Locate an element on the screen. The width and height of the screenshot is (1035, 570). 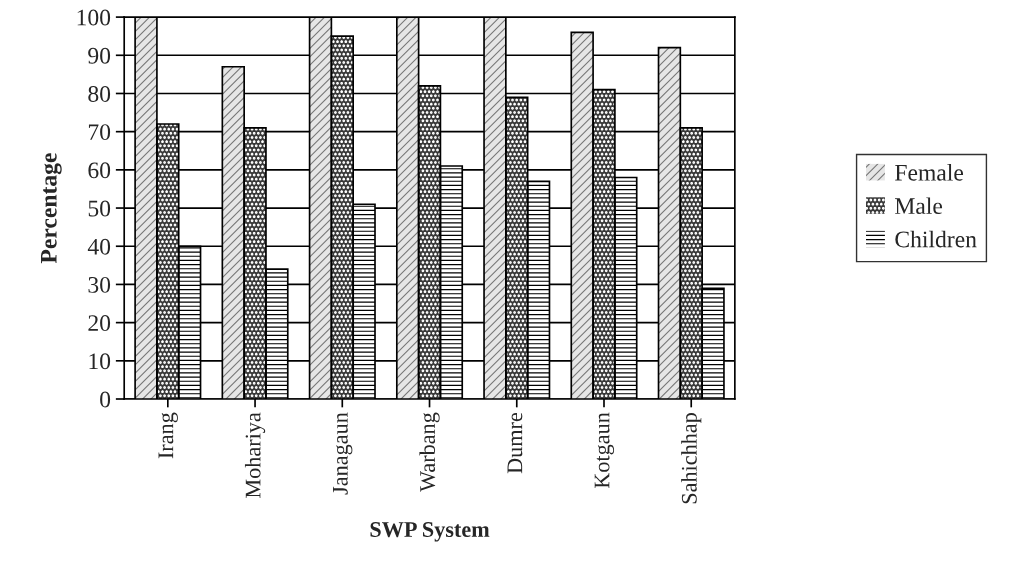
y-tick-label: 90 is located at coordinates (99, 55).